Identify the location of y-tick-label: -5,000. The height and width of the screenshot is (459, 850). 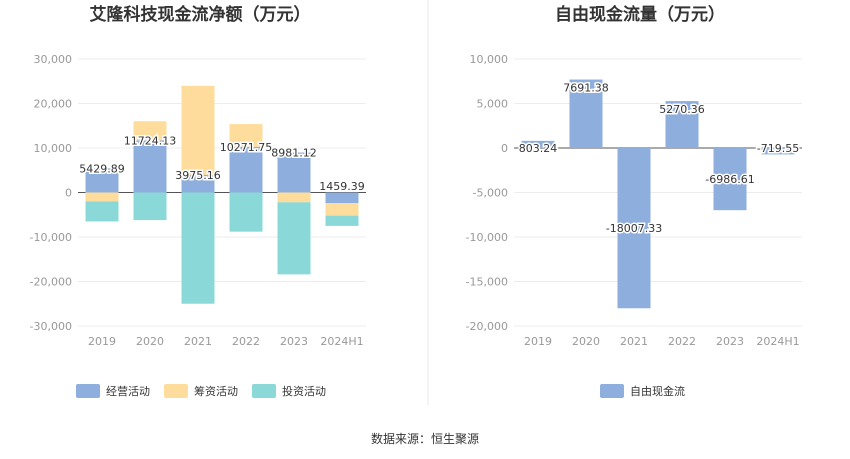
(490, 193).